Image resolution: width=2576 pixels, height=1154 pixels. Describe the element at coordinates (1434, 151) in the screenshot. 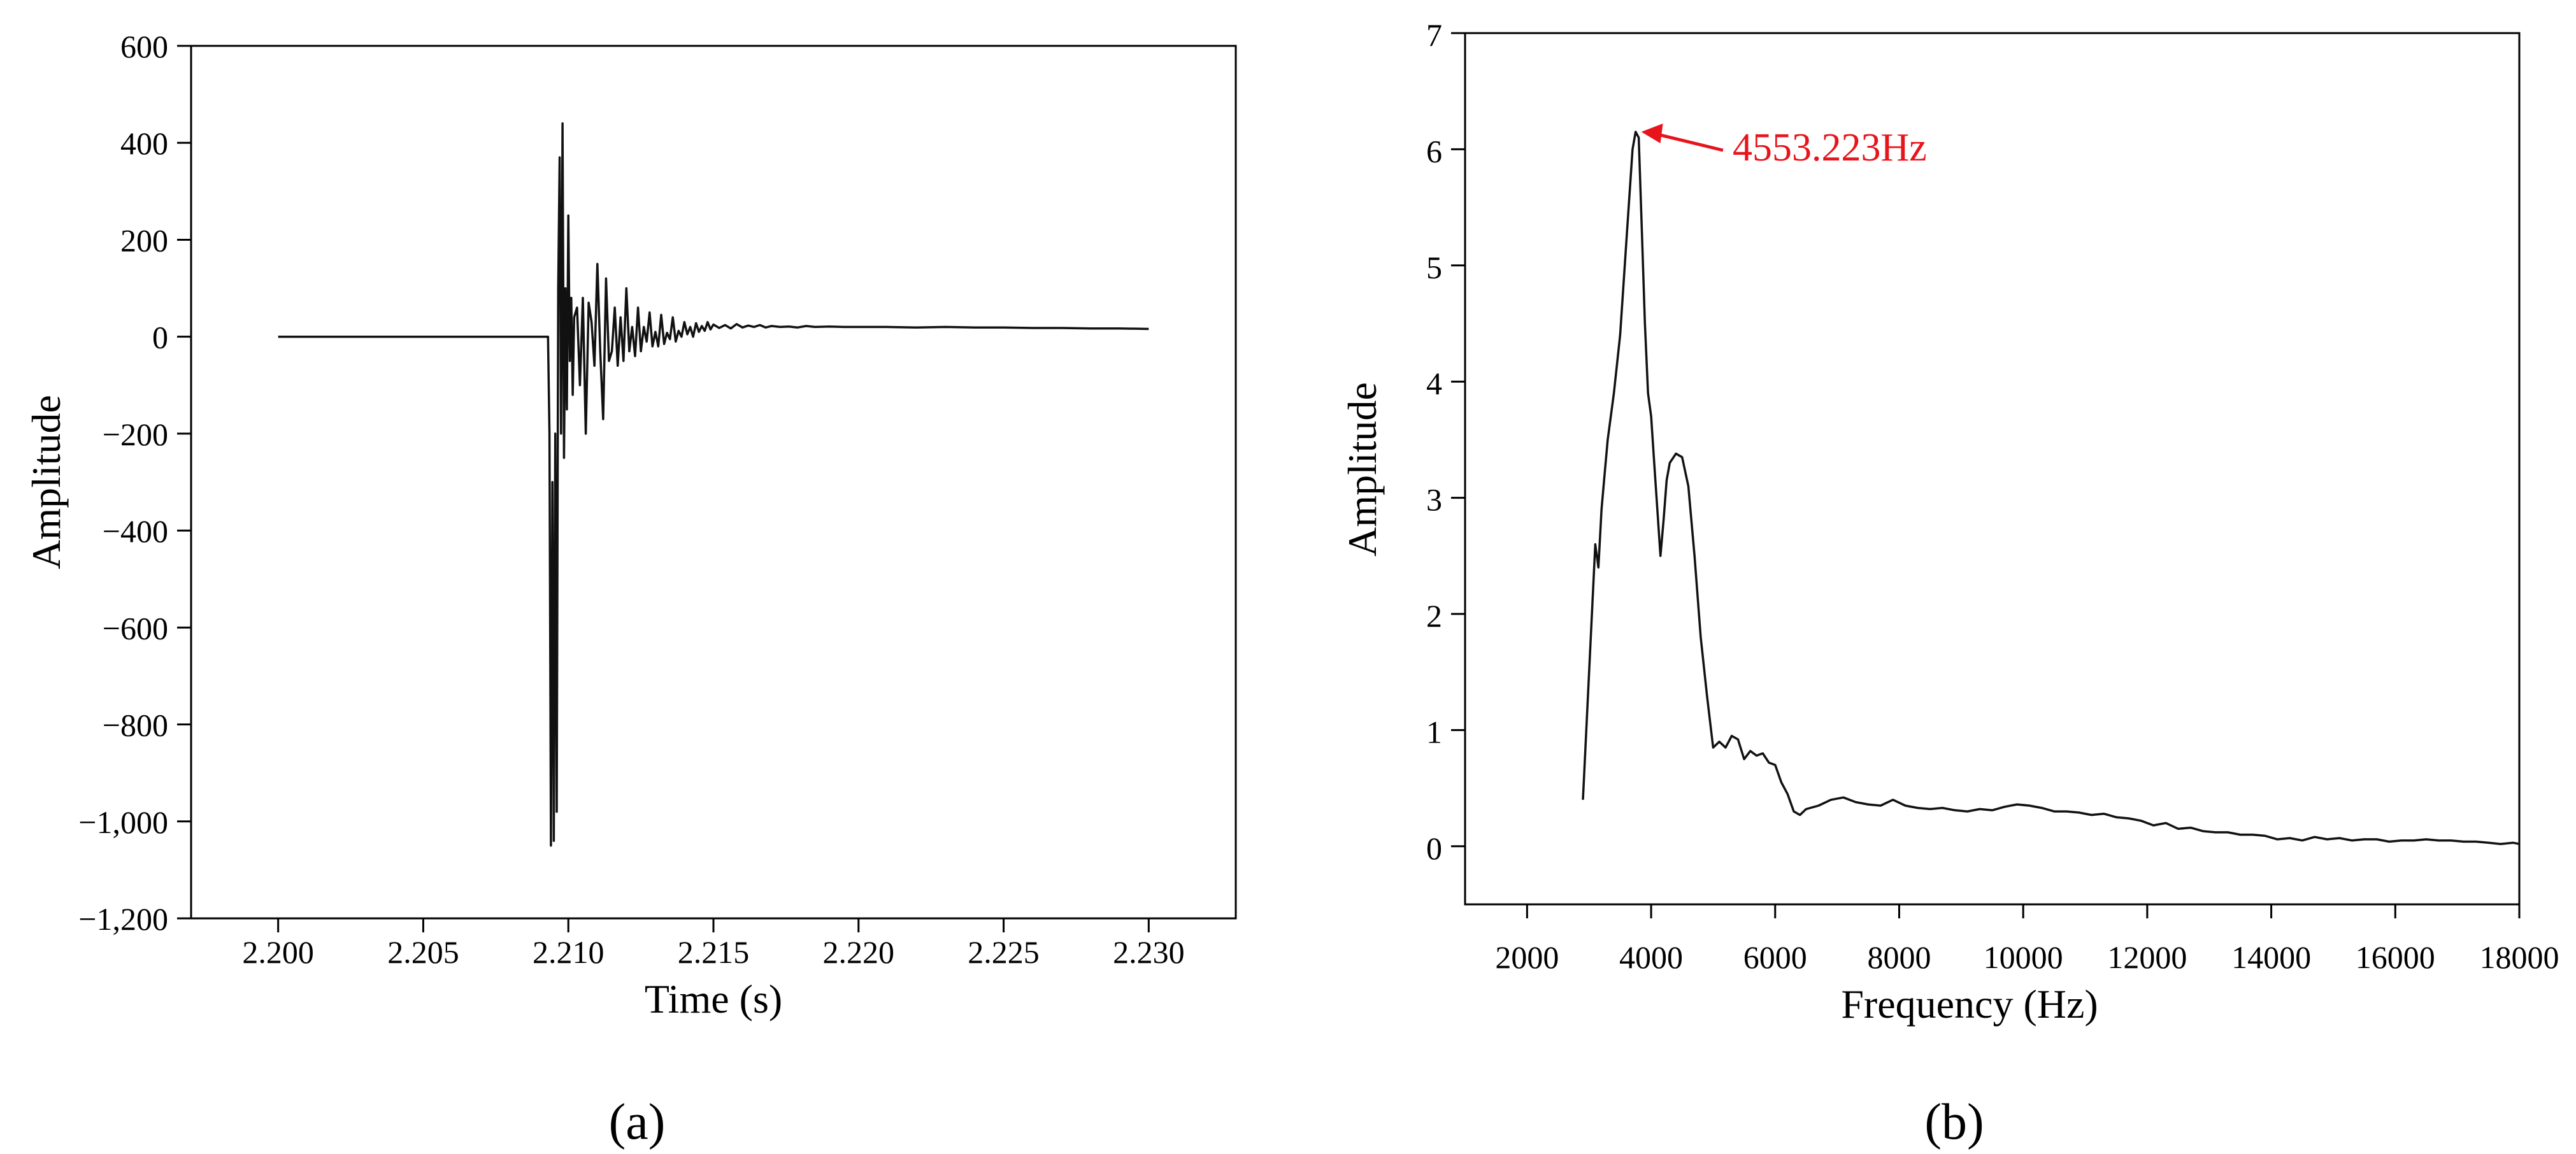

I see `y-tick-label: 6` at that location.